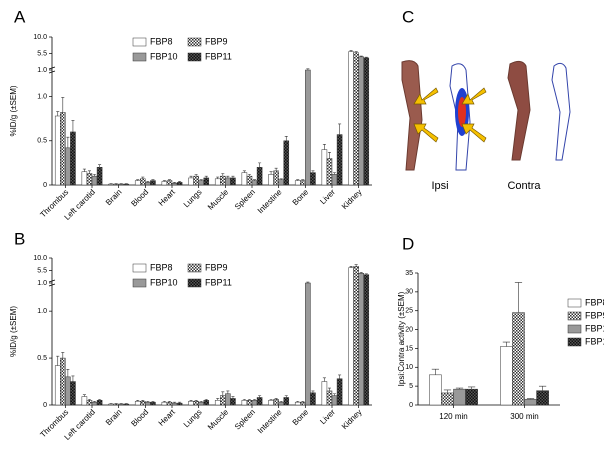  Describe the element at coordinates (524, 186) in the screenshot. I see `caption: Contra` at that location.